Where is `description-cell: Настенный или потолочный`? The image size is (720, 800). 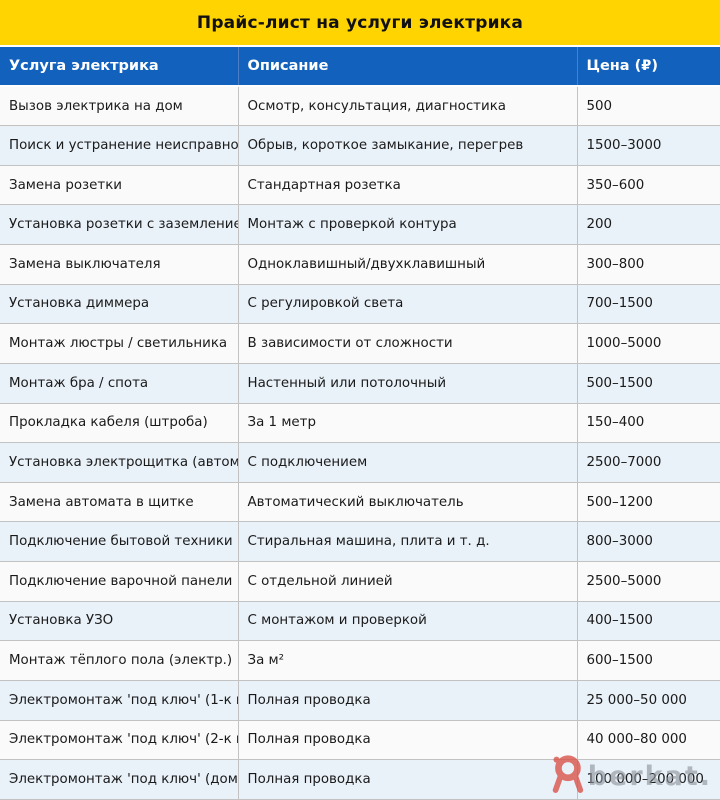 description-cell: Настенный или потолочный is located at coordinates (407, 383).